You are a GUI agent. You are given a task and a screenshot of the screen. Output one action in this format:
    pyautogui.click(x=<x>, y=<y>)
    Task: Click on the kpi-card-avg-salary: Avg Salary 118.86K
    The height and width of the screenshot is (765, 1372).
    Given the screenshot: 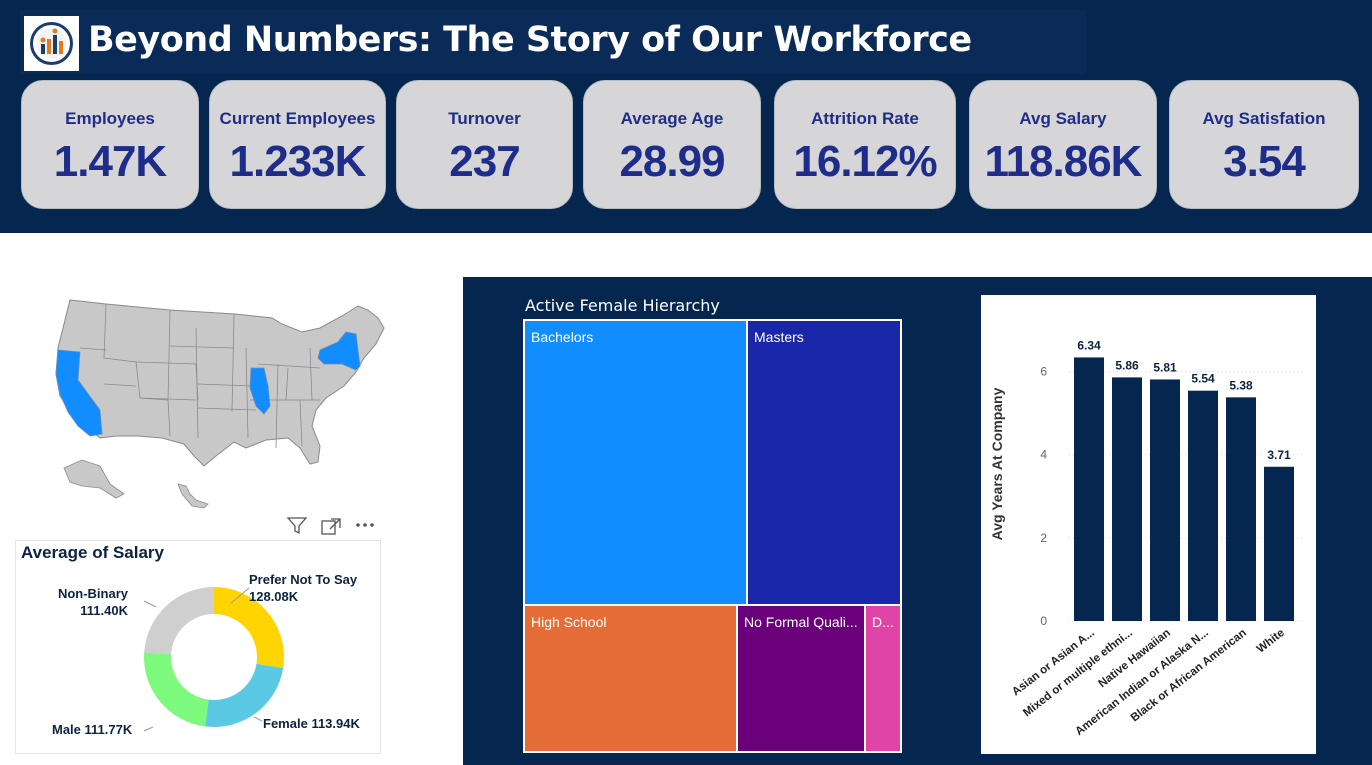 What is the action you would take?
    pyautogui.click(x=1063, y=144)
    